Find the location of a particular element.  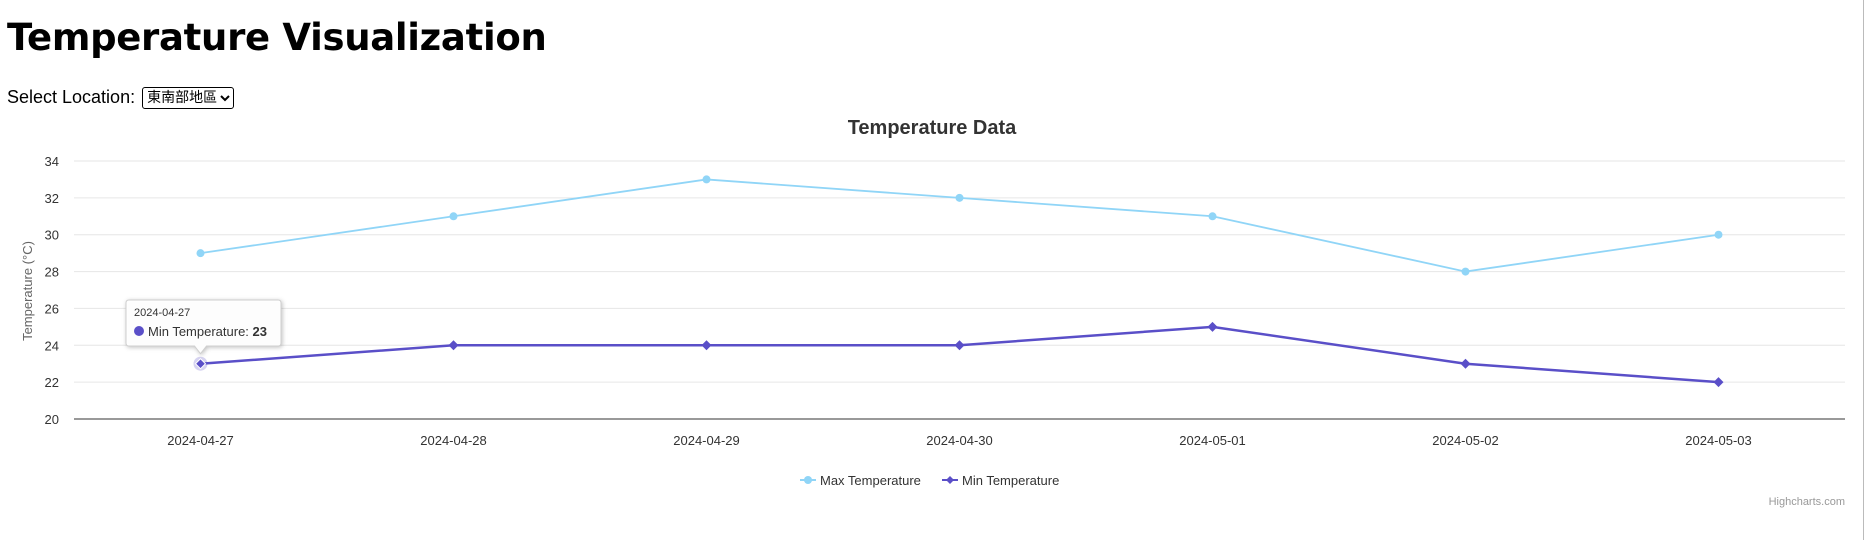

series-min-temperature is located at coordinates (958, 354).